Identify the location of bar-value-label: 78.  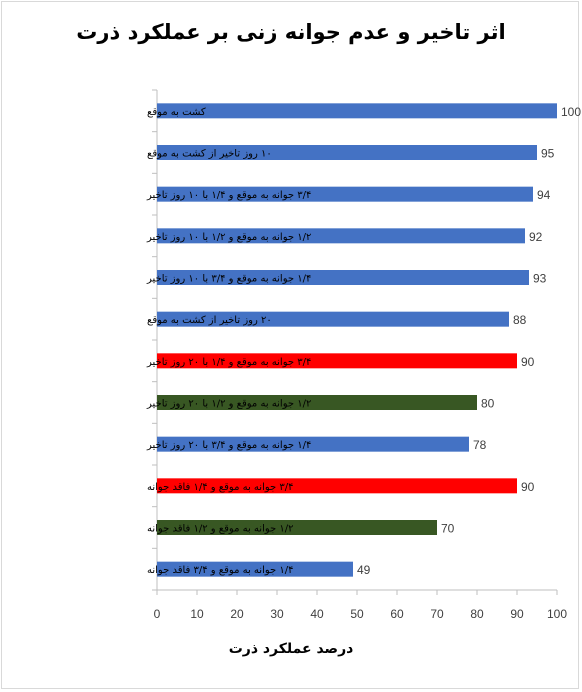
(480, 445).